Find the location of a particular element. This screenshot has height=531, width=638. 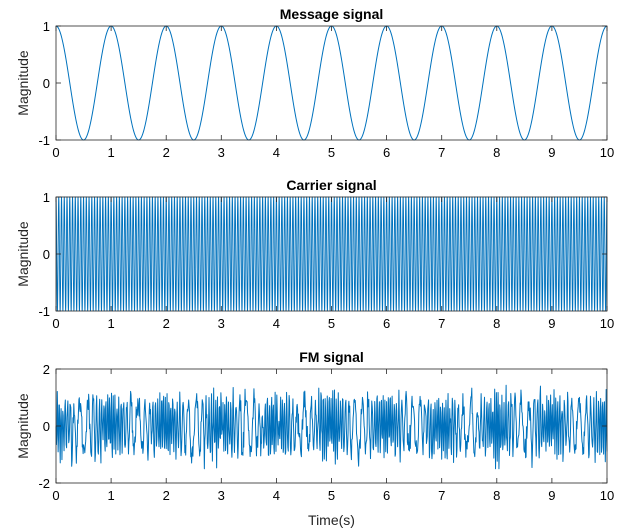

plot-title: Carrier signal is located at coordinates (331, 185).